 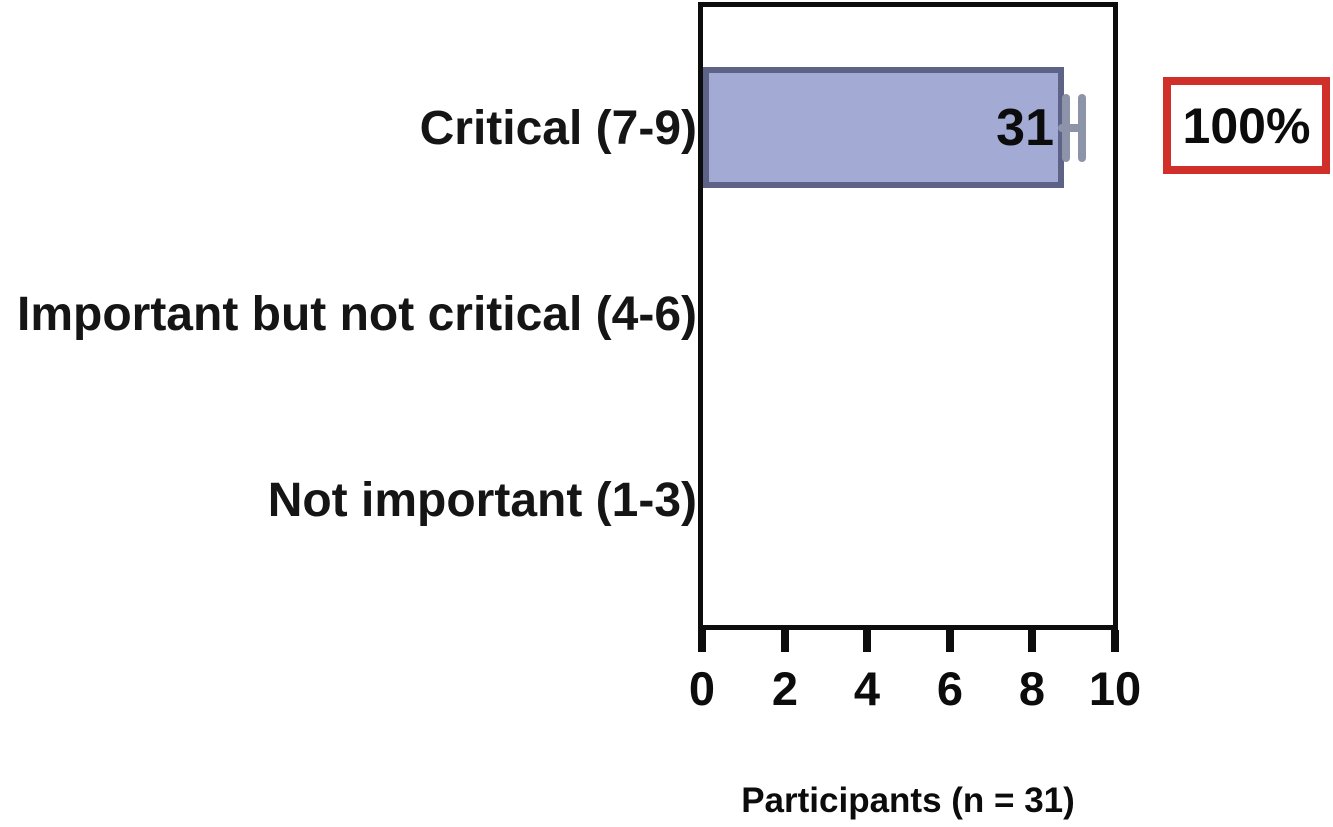 What do you see at coordinates (558, 128) in the screenshot?
I see `category-label-critical: Critical (7-9)` at bounding box center [558, 128].